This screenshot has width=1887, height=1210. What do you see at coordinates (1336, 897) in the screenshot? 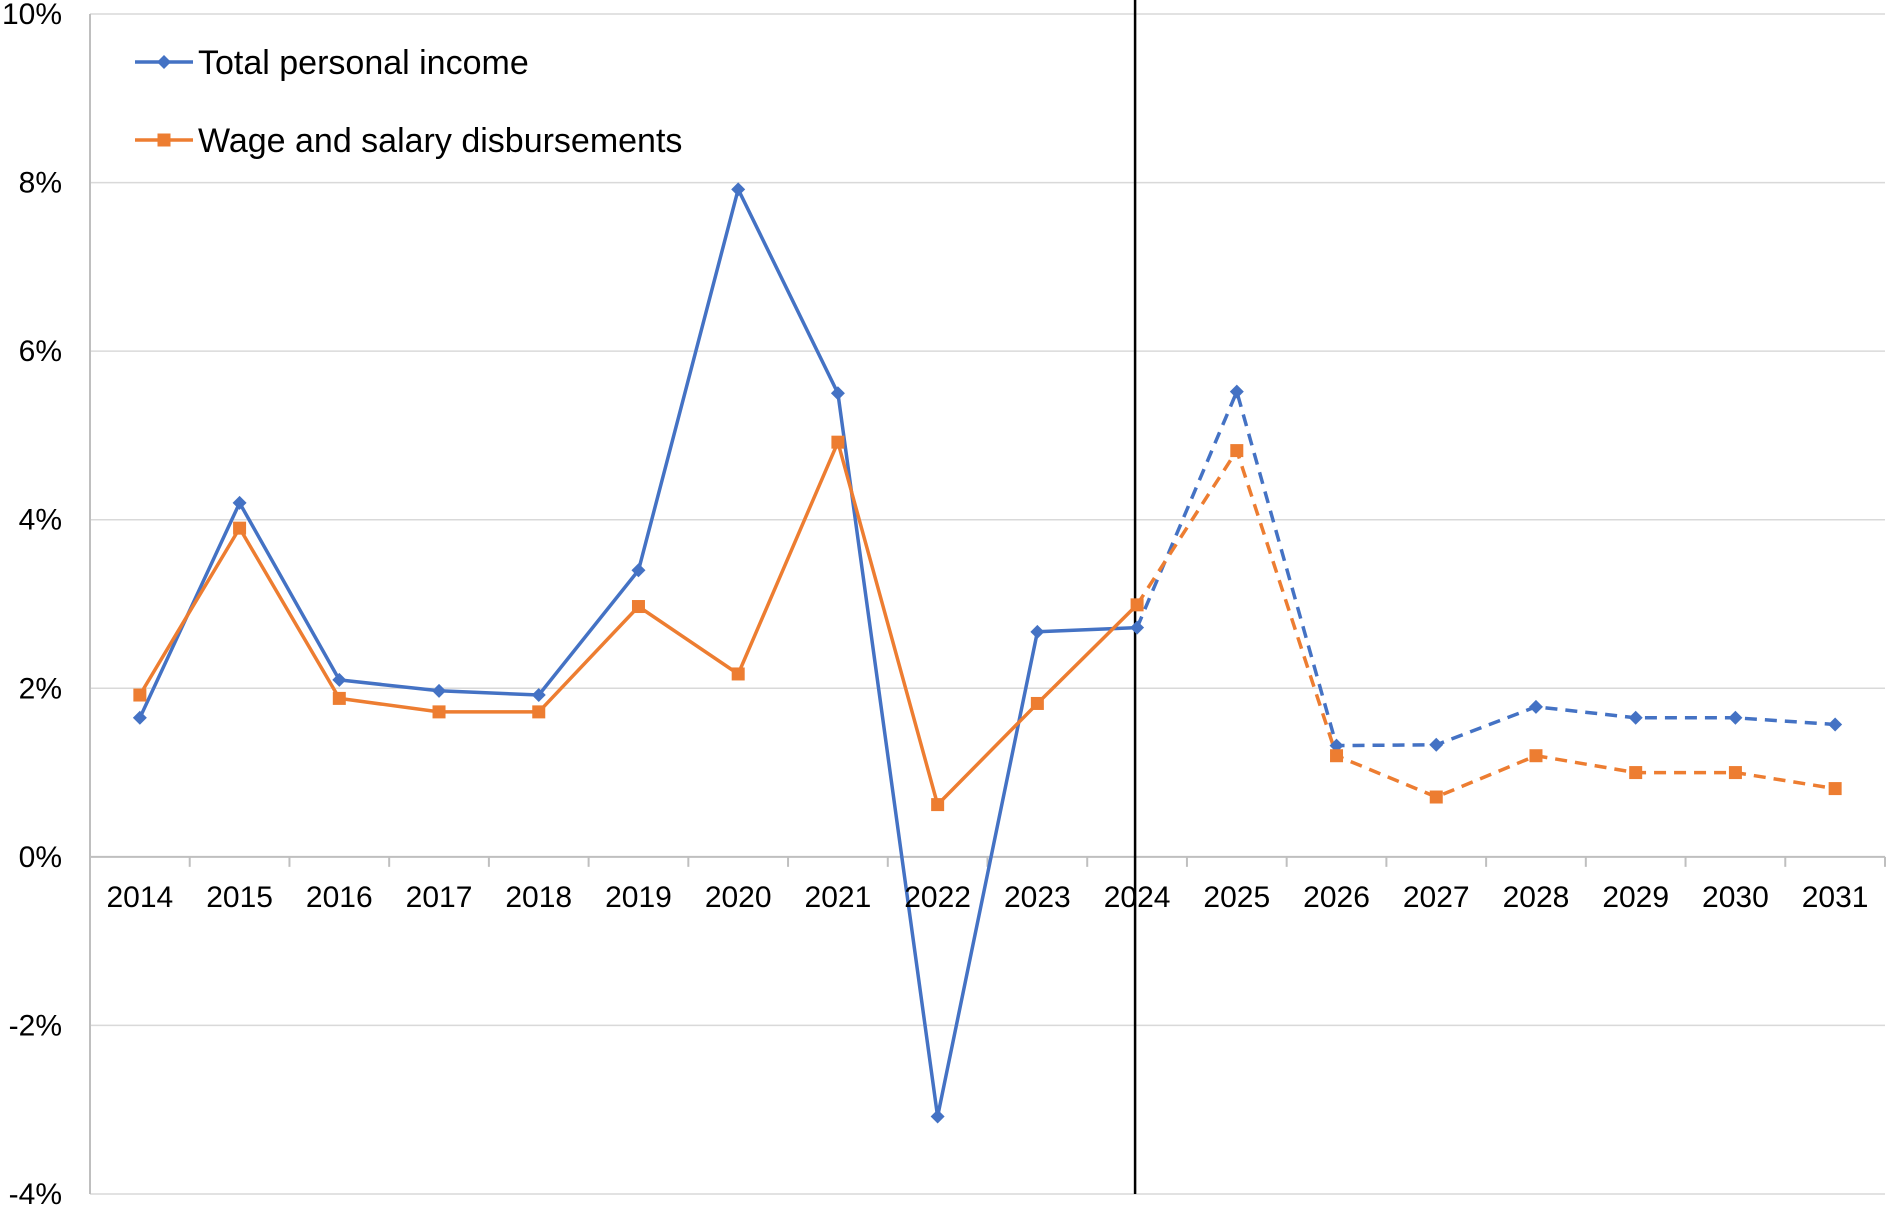
I see `x-tick-label: 2026` at bounding box center [1336, 897].